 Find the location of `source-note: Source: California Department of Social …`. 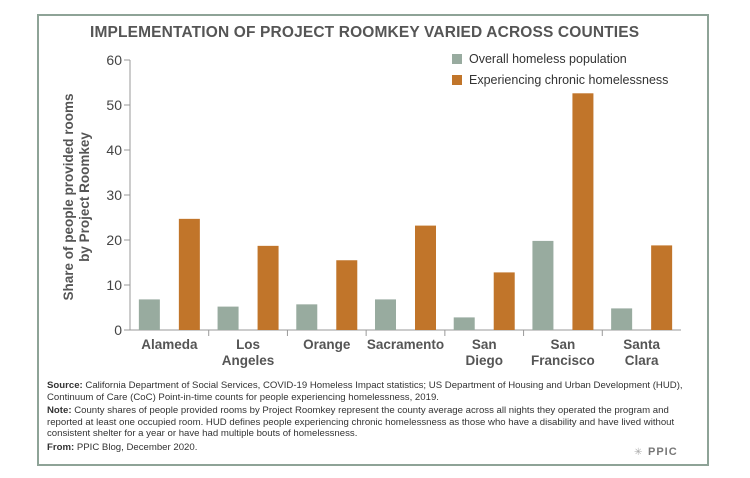

source-note: Source: California Department of Social … is located at coordinates (365, 391).